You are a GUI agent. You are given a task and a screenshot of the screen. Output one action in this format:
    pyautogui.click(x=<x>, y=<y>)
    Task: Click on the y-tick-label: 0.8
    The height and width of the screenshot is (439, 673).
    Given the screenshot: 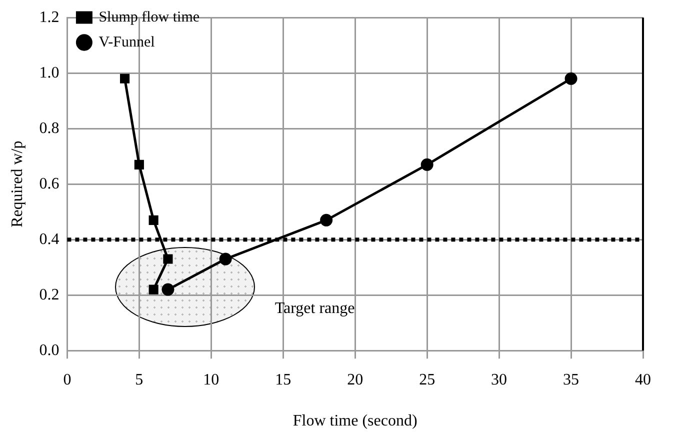 What is the action you would take?
    pyautogui.click(x=49, y=128)
    